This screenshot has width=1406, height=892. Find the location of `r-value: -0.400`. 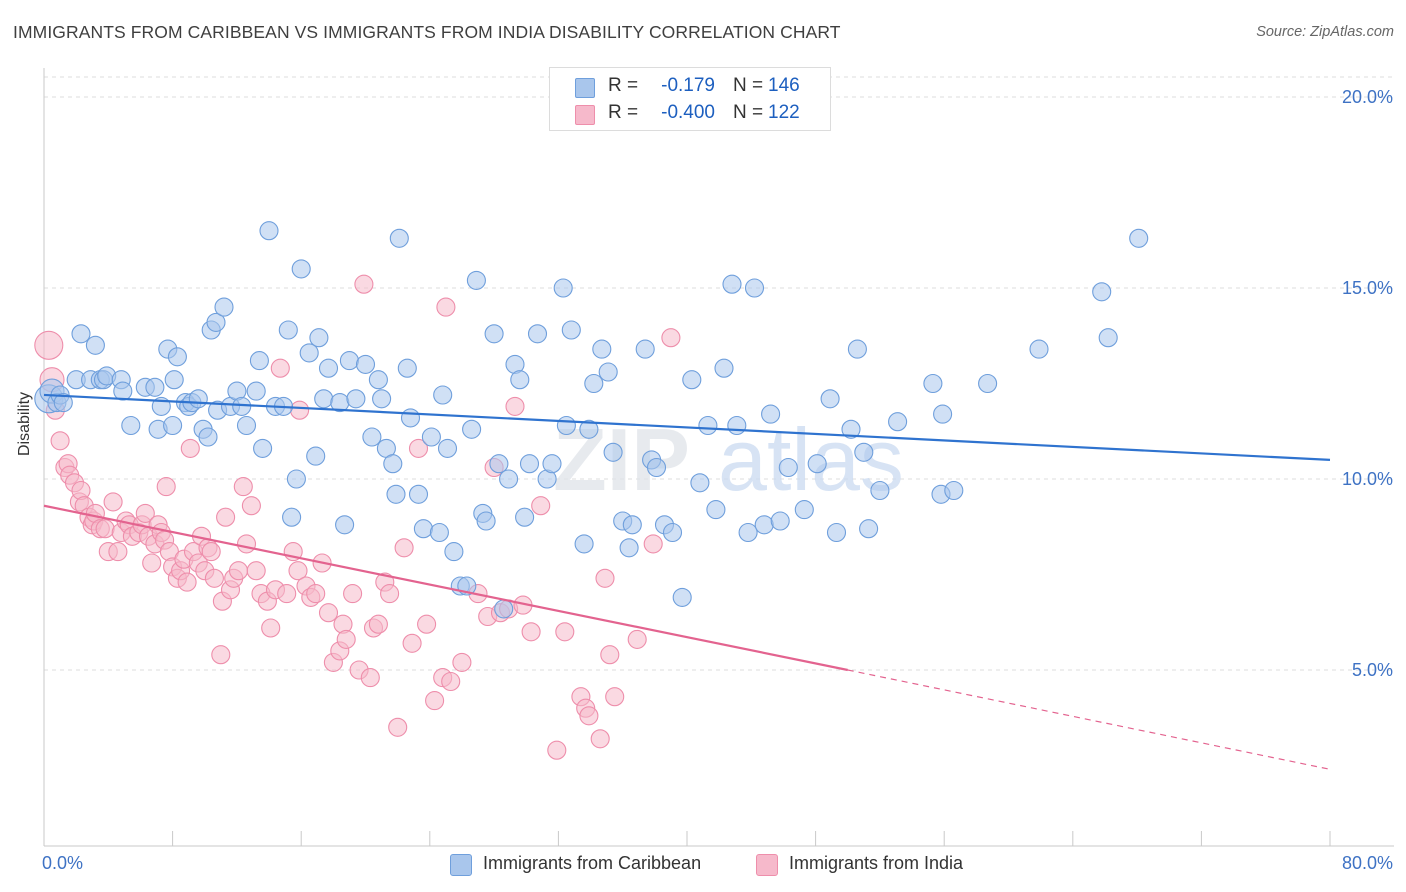

r-value: -0.400 is located at coordinates (688, 112).